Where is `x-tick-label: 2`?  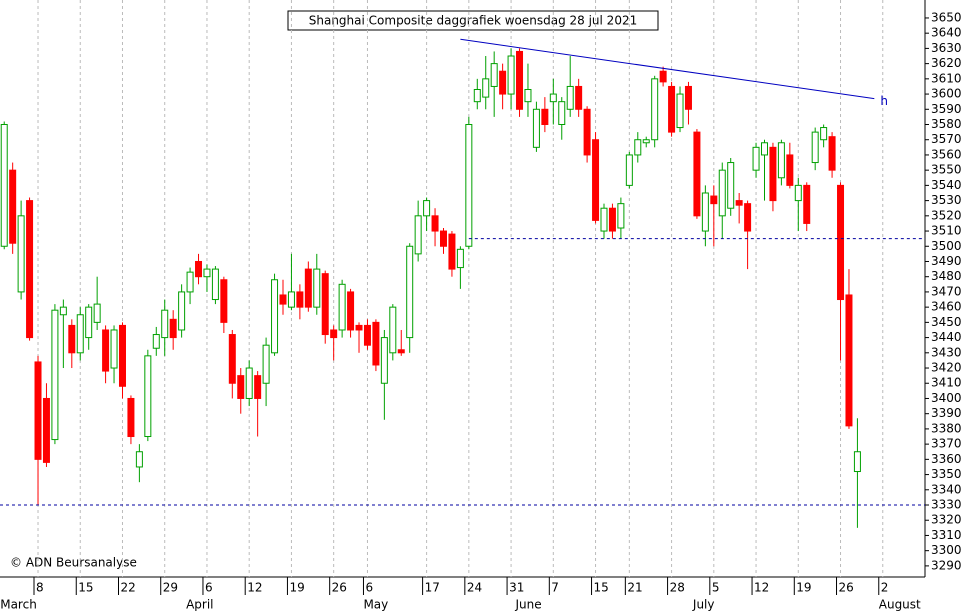
x-tick-label: 2 is located at coordinates (885, 588).